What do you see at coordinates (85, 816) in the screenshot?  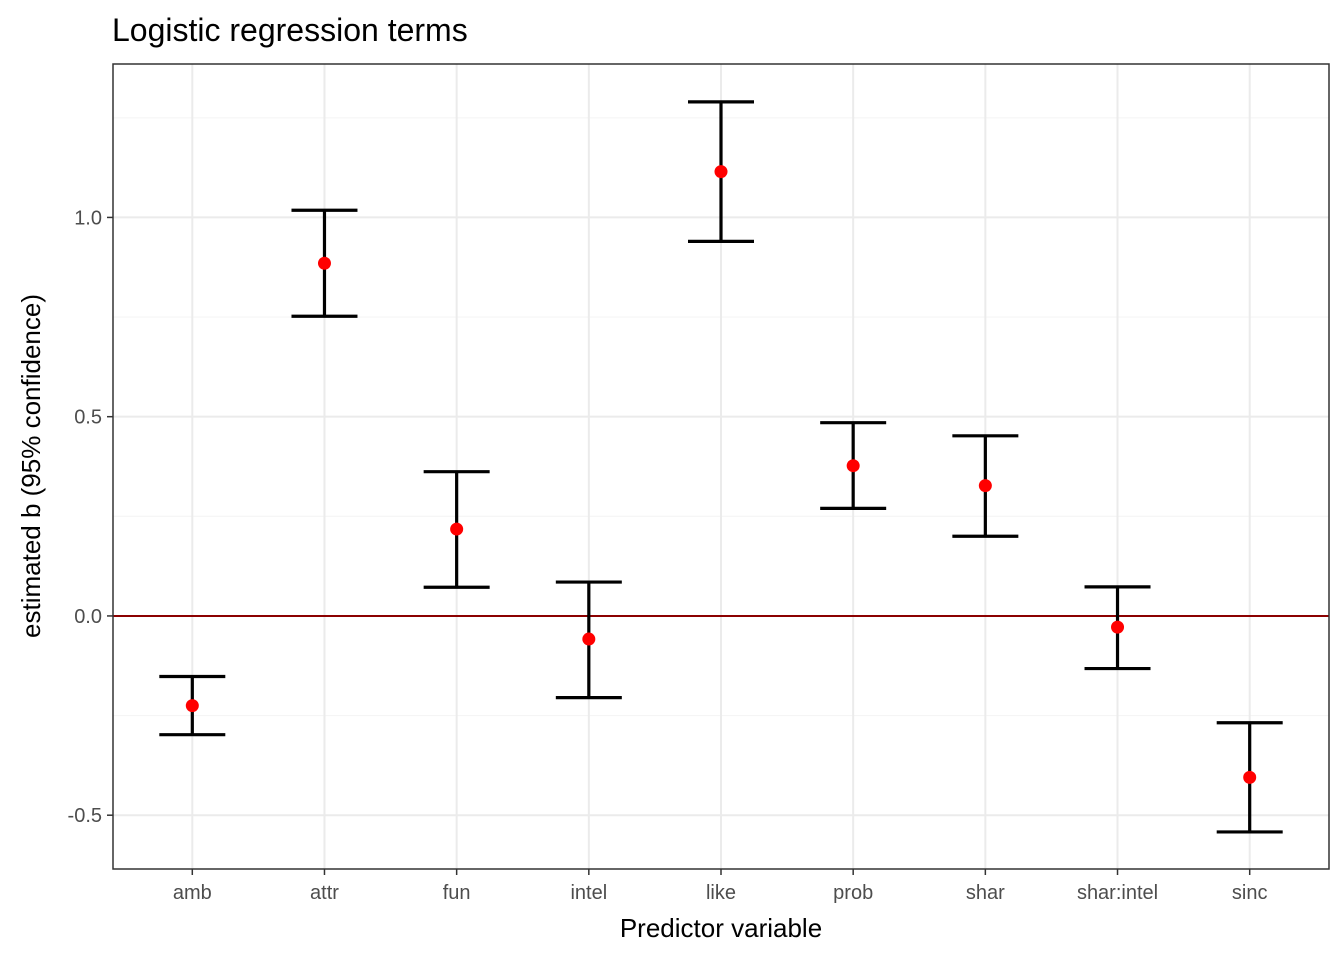 I see `y-tick-label: -0.5` at bounding box center [85, 816].